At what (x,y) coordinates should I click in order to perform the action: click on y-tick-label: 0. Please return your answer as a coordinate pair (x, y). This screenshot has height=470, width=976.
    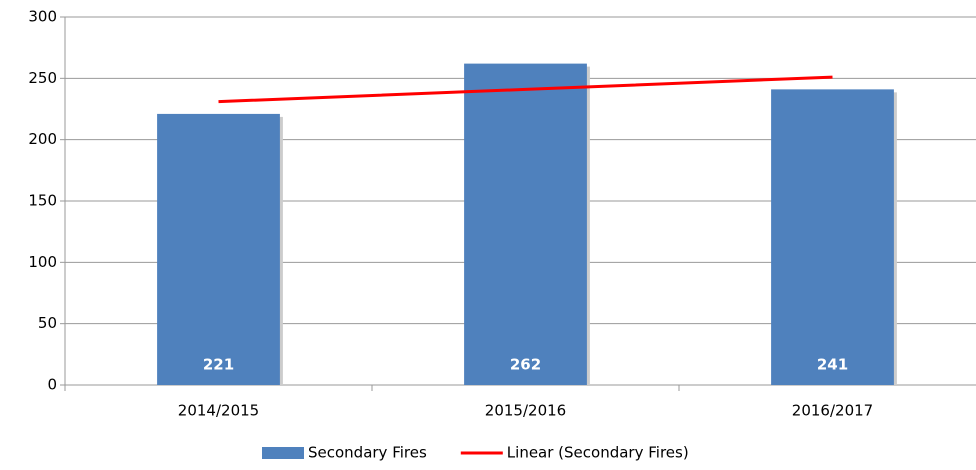
    Looking at the image, I should click on (52, 385).